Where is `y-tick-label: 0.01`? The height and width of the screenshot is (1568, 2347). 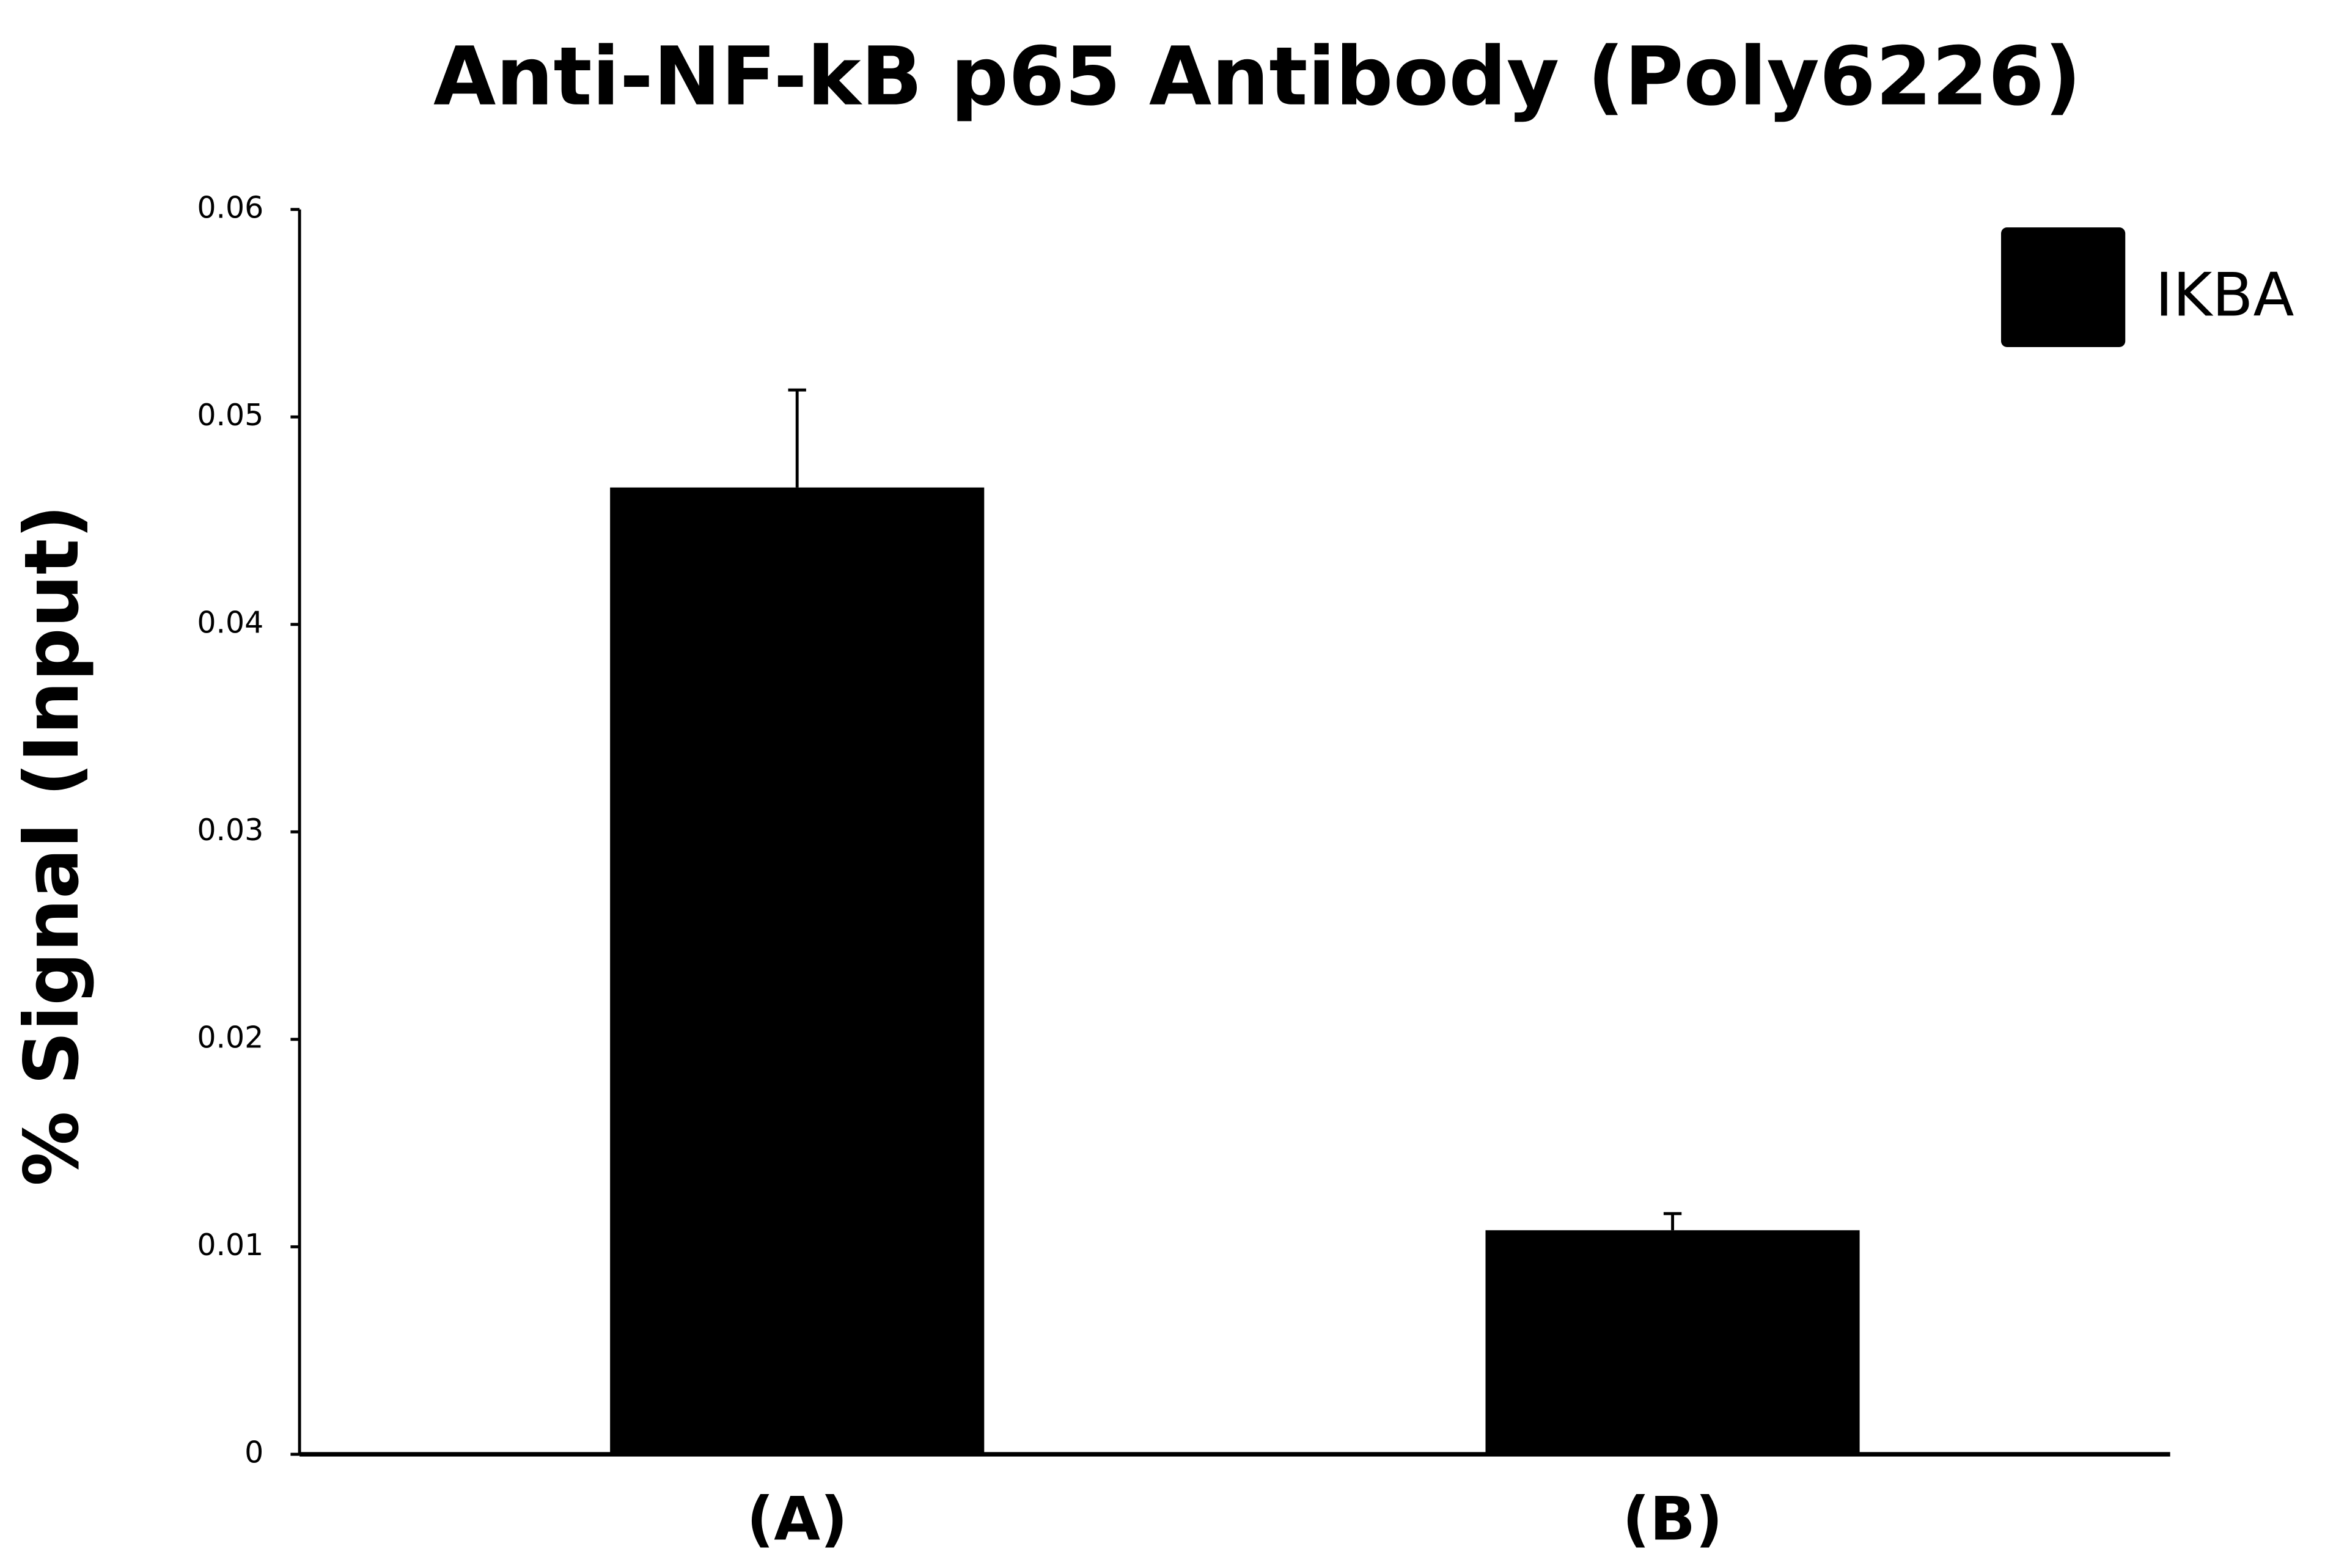
y-tick-label: 0.01 is located at coordinates (230, 1245).